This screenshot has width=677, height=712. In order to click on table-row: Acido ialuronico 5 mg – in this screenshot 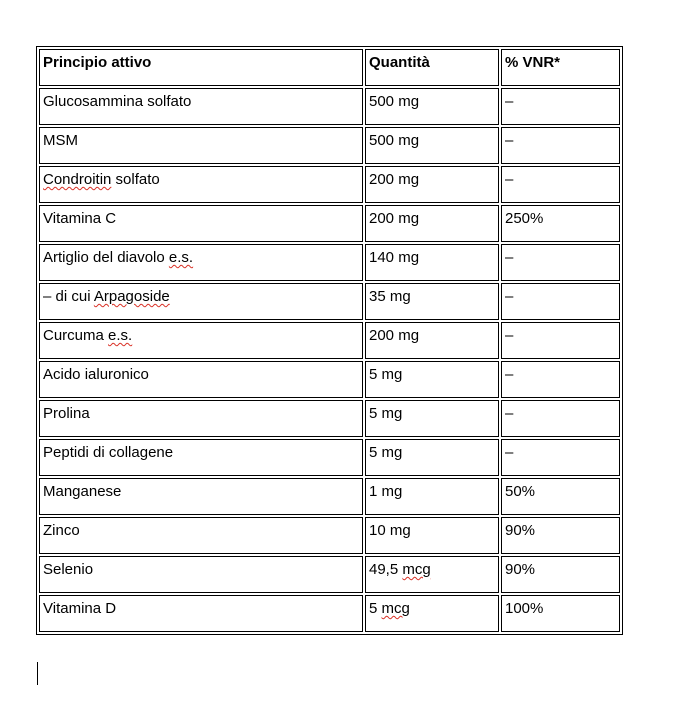, I will do `click(329, 379)`.